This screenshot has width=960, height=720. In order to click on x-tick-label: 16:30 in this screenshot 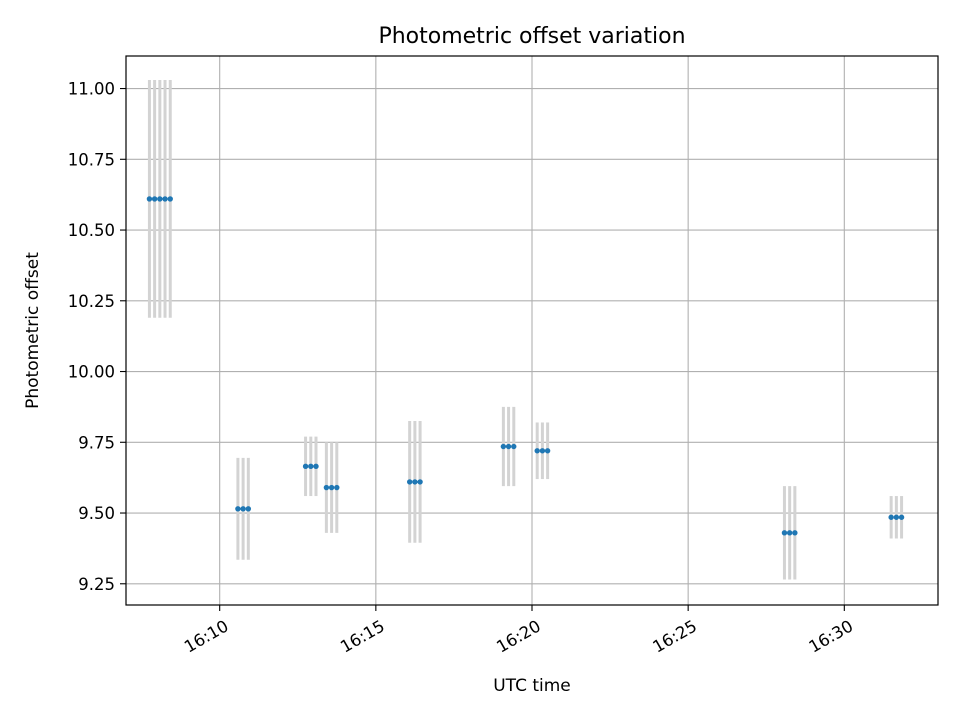, I will do `click(831, 636)`.